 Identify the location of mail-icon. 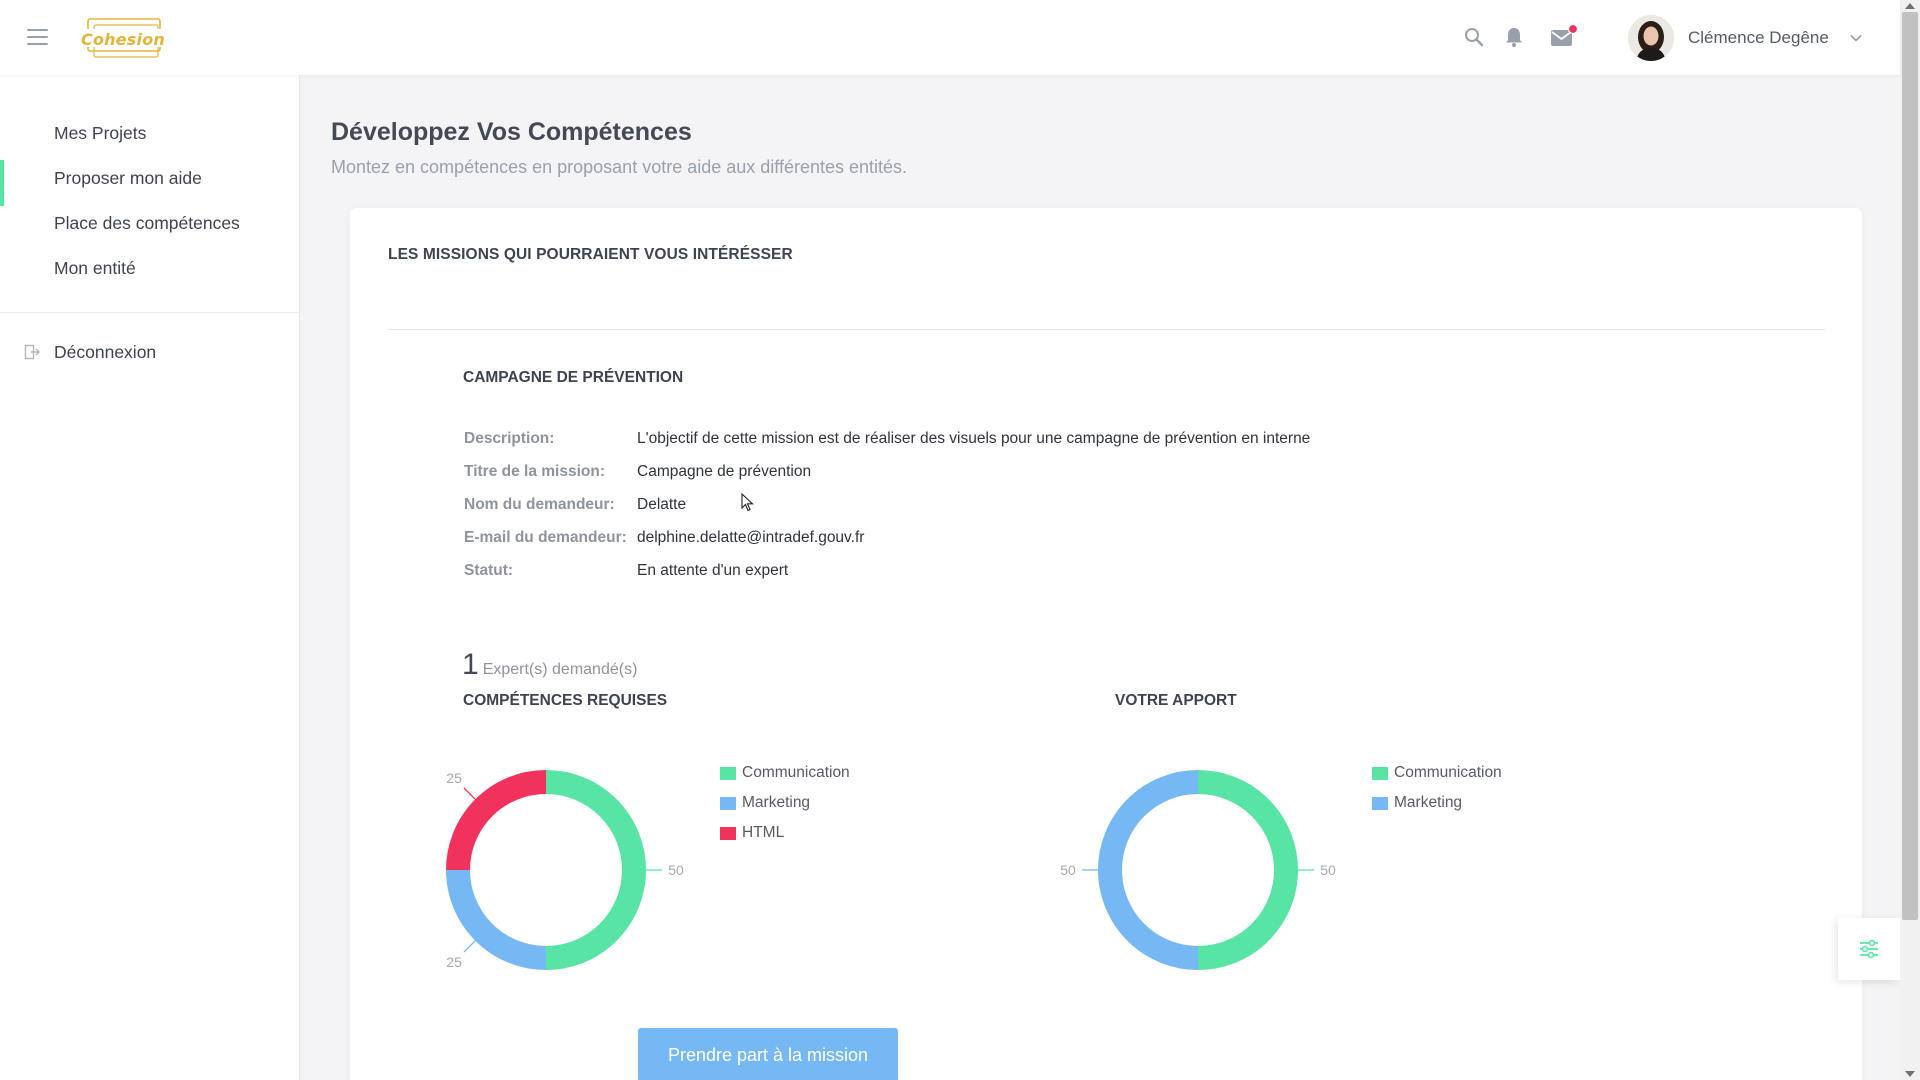
(1564, 37).